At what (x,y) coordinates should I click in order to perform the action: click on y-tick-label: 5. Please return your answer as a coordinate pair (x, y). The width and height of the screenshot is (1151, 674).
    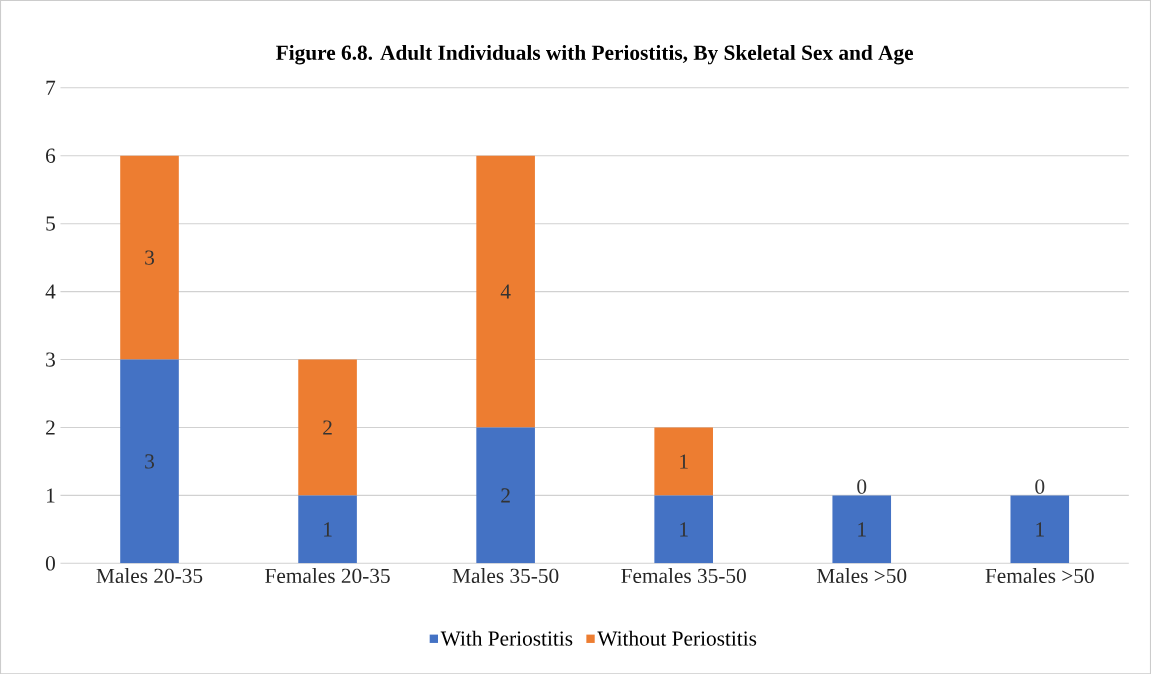
    Looking at the image, I should click on (50, 223).